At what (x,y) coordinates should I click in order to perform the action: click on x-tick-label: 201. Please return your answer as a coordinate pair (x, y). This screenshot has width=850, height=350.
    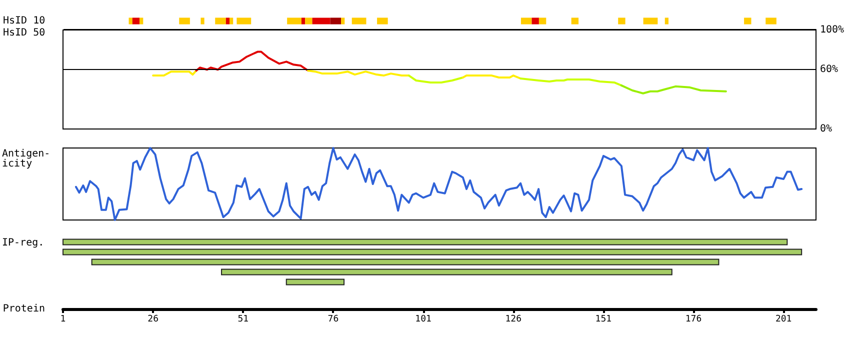
    Looking at the image, I should click on (783, 319).